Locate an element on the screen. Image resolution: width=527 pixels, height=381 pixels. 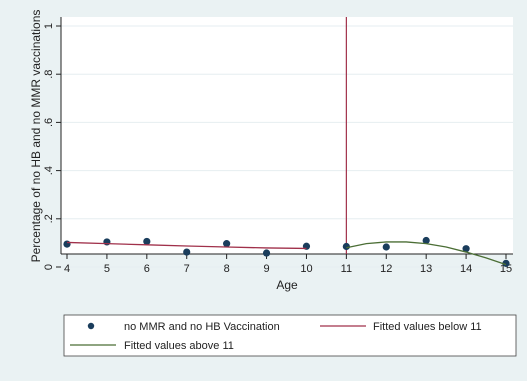
x-tick-label: 4 is located at coordinates (67, 269).